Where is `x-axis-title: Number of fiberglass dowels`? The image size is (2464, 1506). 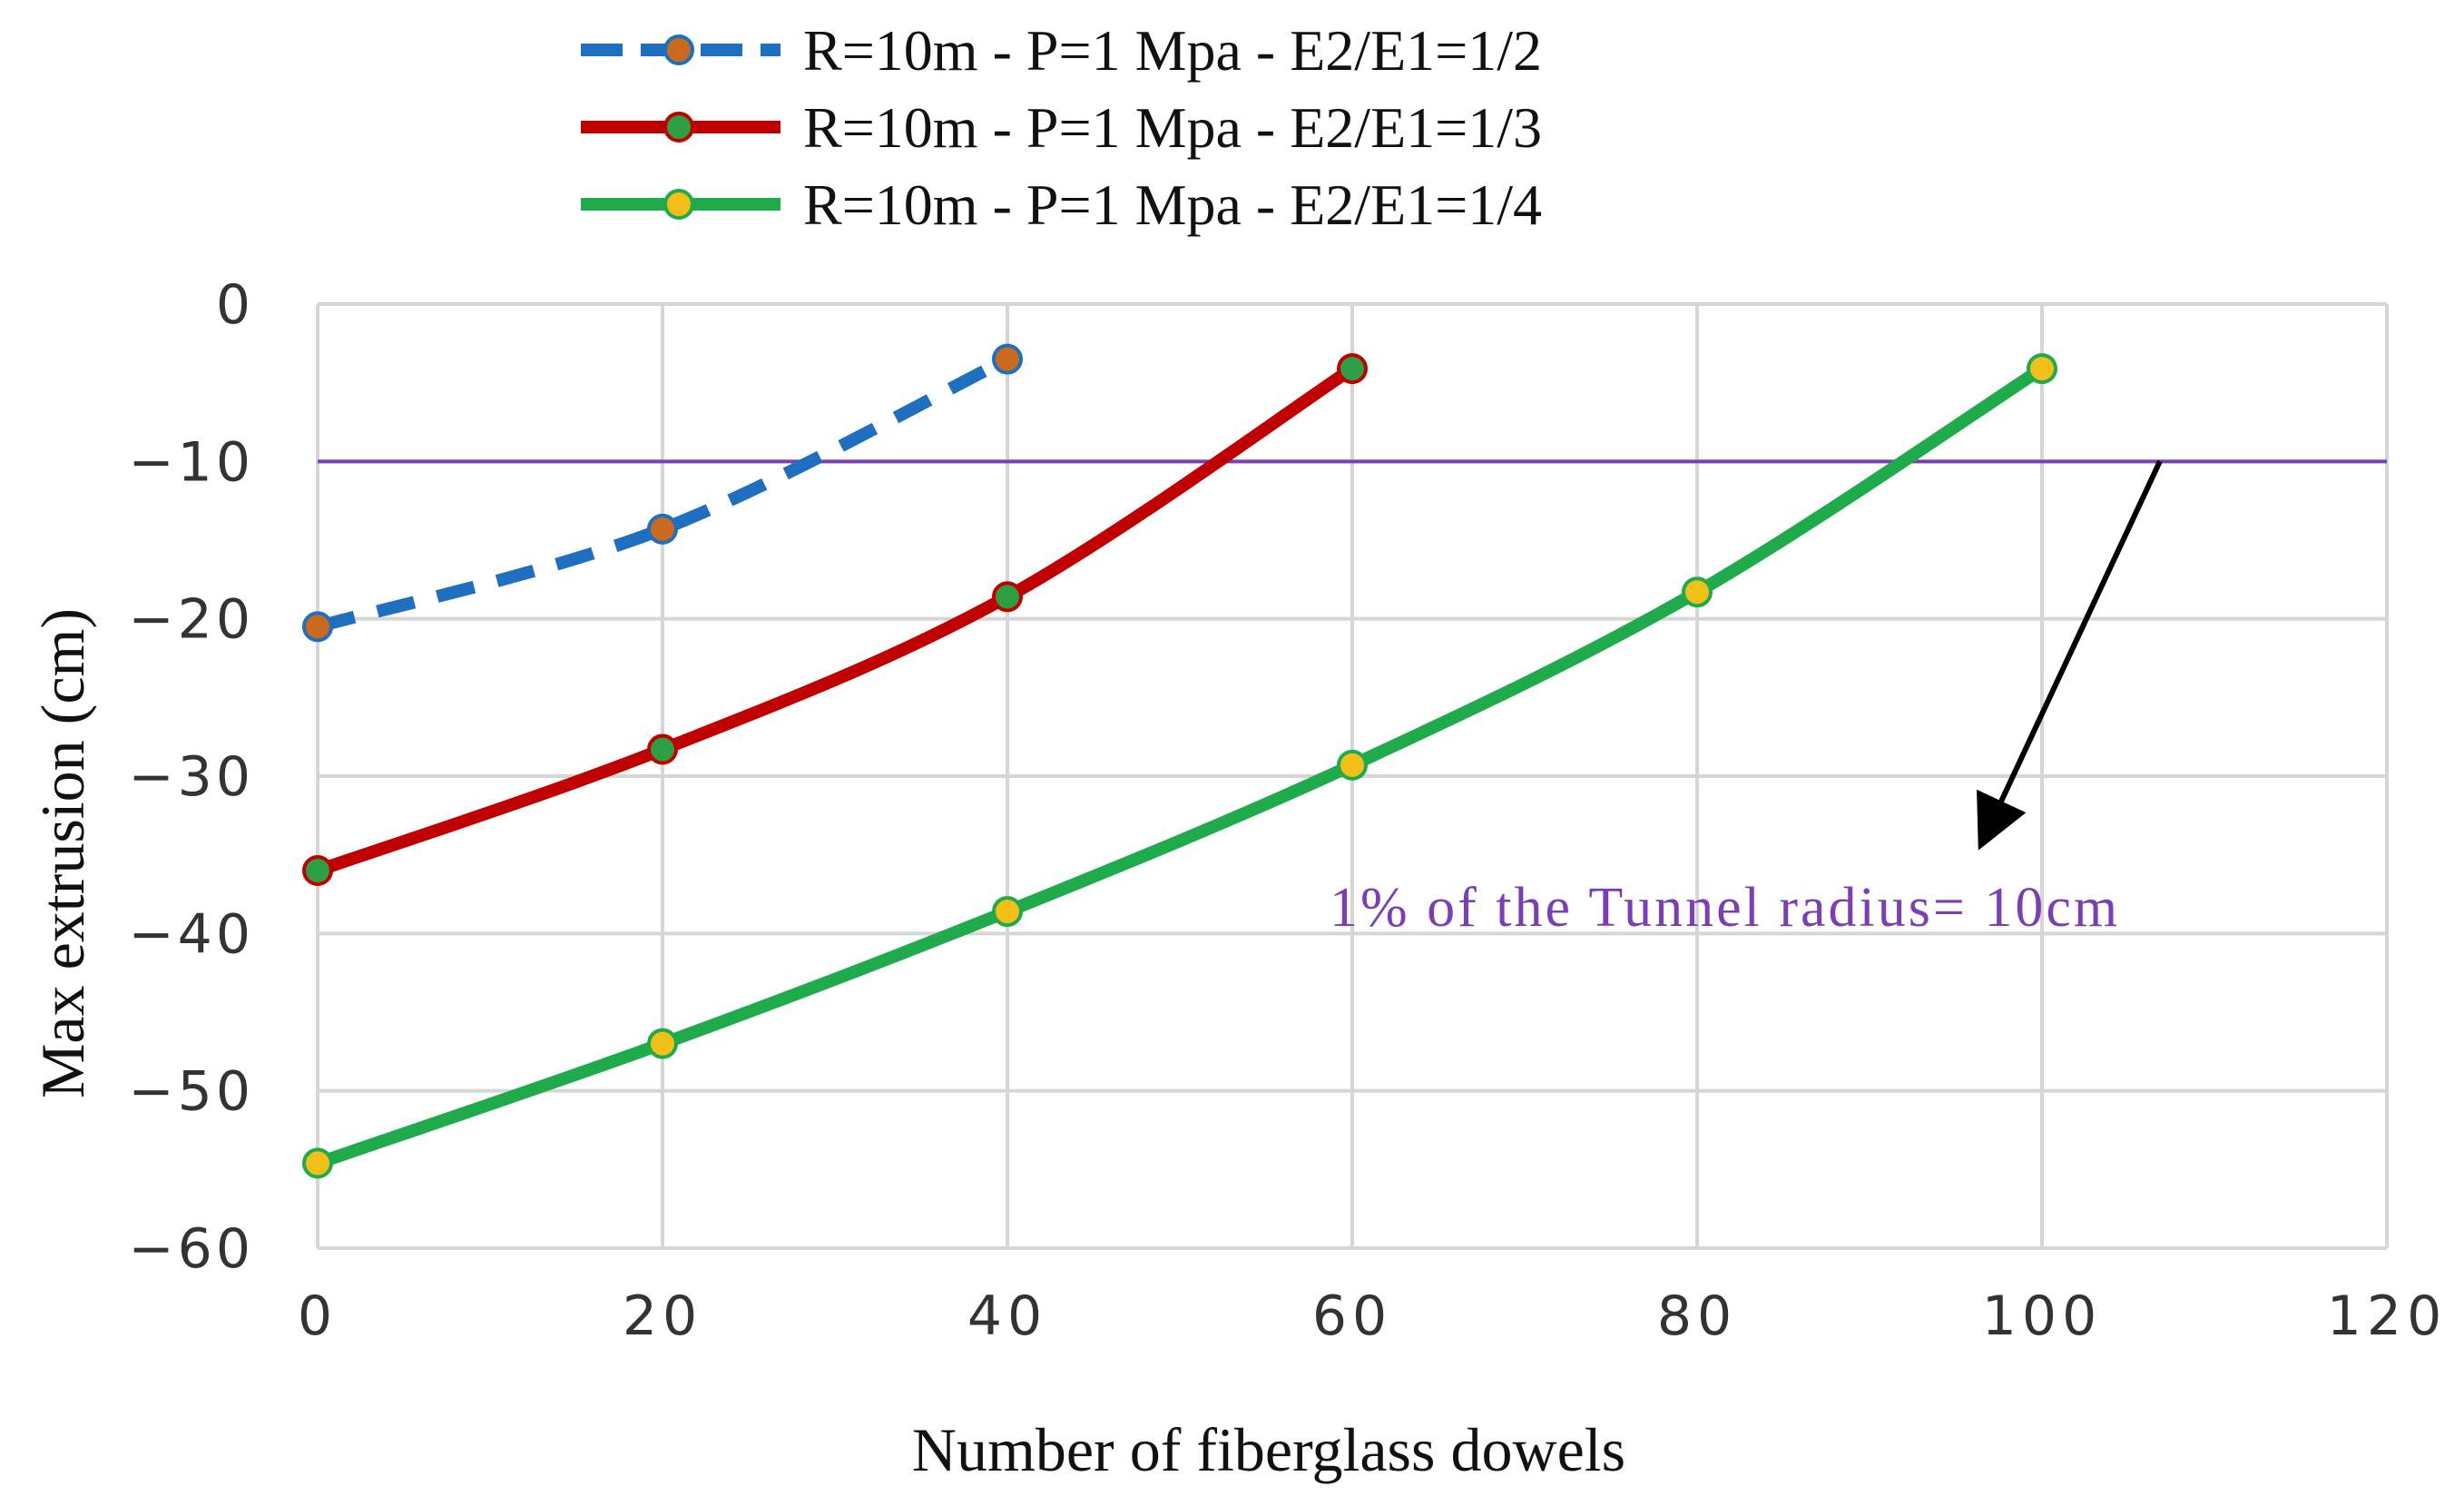 x-axis-title: Number of fiberglass dowels is located at coordinates (1268, 1449).